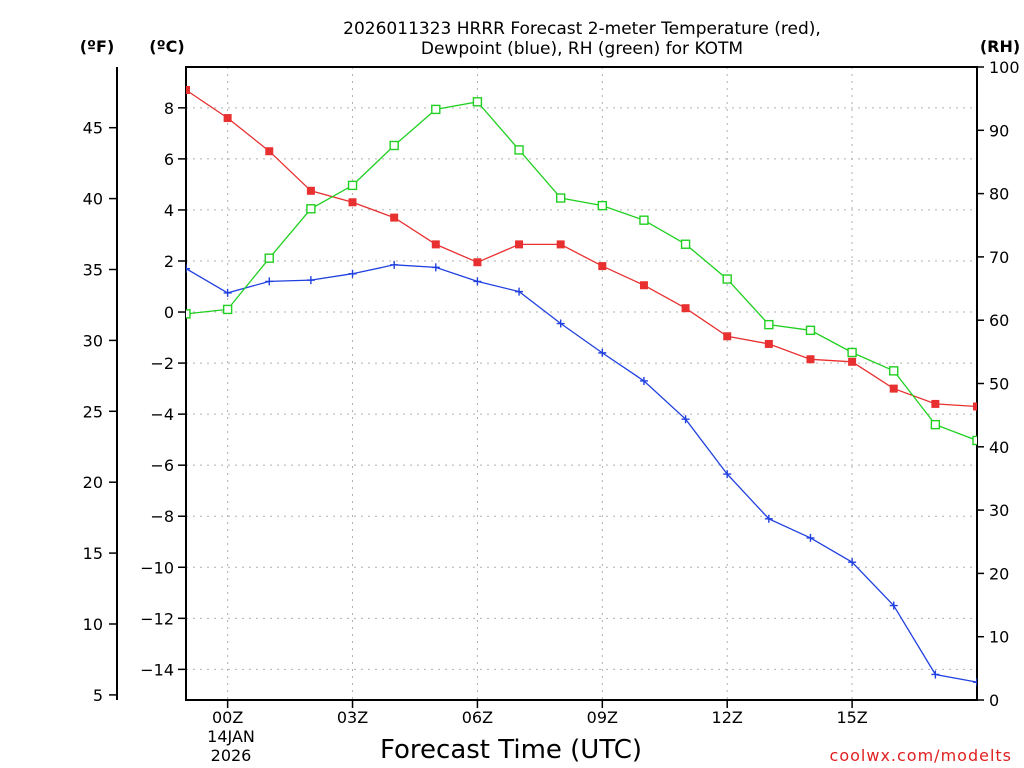  I want to click on celsius-unit-label: (ºC), so click(166, 46).